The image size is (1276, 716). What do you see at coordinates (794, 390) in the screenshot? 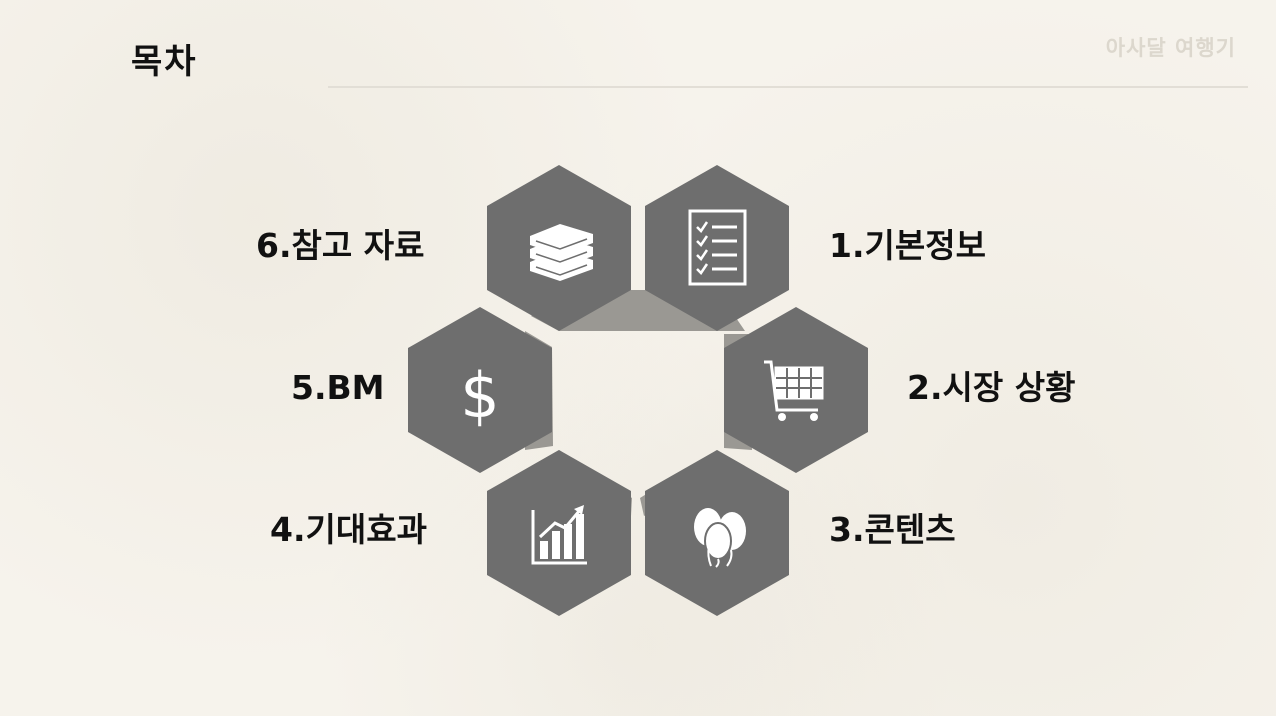
I see `shopping-cart-icon` at bounding box center [794, 390].